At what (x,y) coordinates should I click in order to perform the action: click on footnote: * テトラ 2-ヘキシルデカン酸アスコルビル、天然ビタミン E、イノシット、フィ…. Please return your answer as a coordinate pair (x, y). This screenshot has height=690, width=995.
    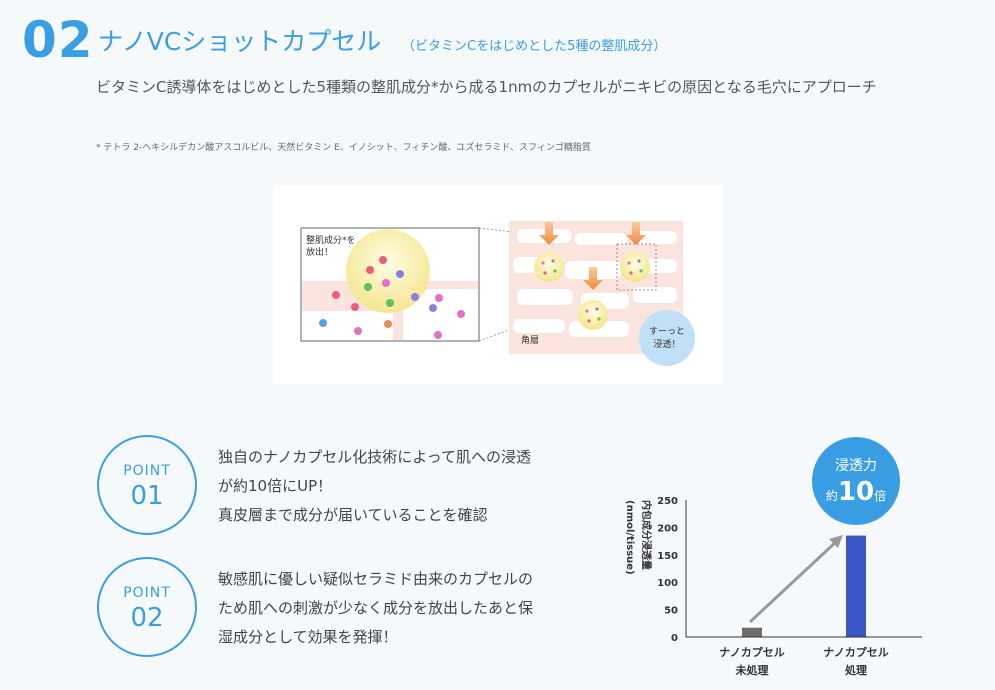
    Looking at the image, I should click on (343, 148).